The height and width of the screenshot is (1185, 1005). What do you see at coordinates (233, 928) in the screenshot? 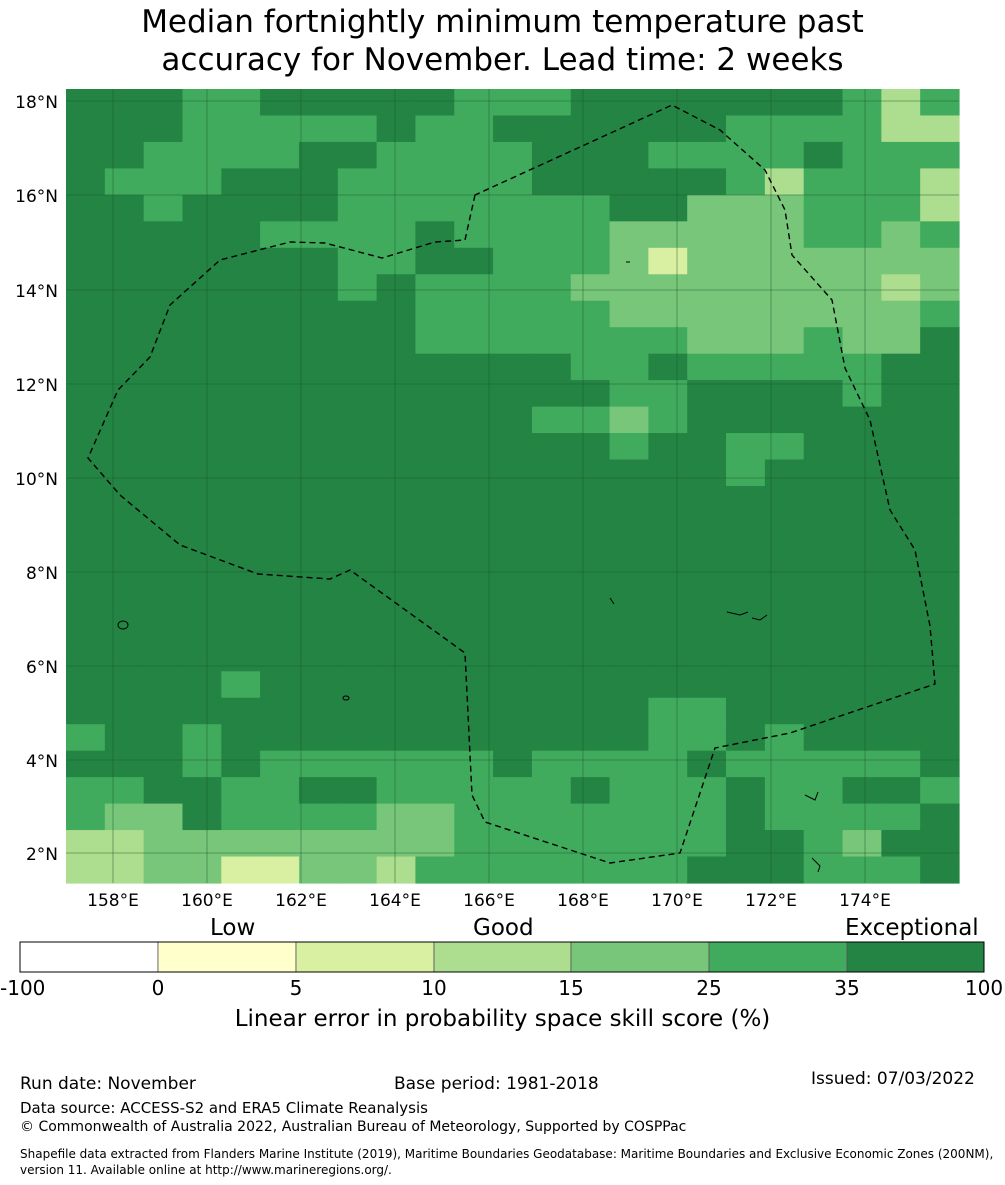
I see `colorbar-heading-low: Low` at bounding box center [233, 928].